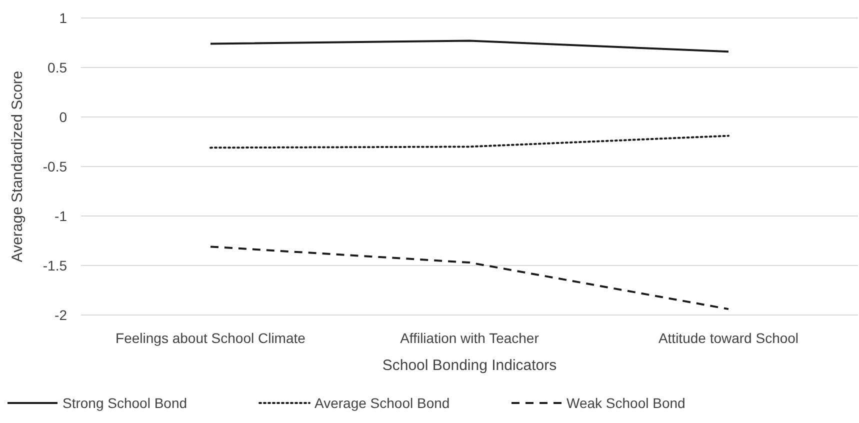 This screenshot has height=423, width=859. What do you see at coordinates (382, 403) in the screenshot?
I see `legend-label: Average School Bond` at bounding box center [382, 403].